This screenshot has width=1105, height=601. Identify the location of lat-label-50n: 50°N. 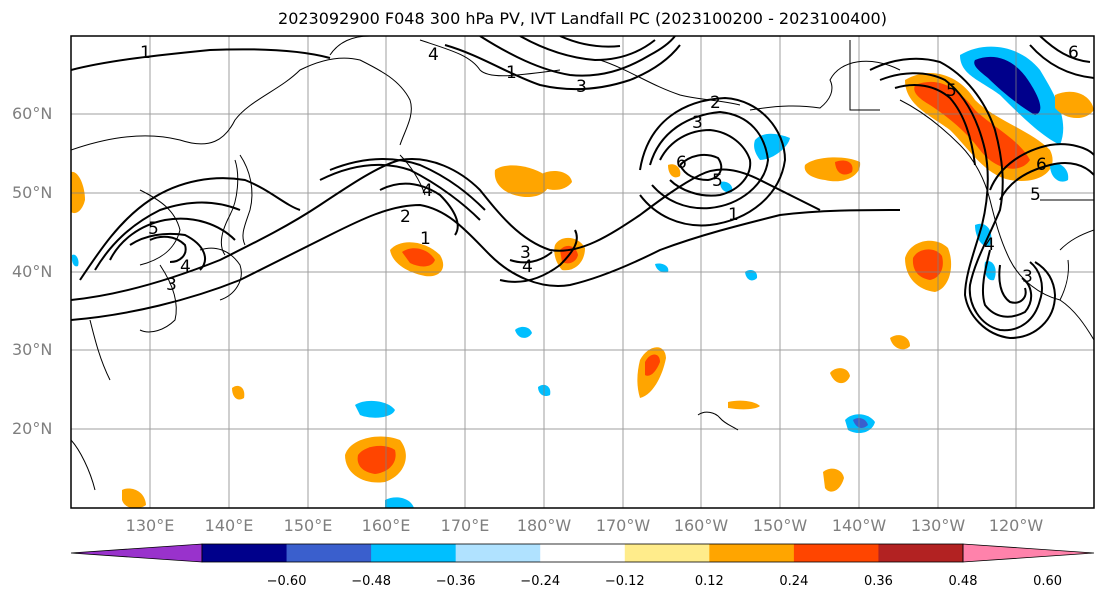
(32, 192).